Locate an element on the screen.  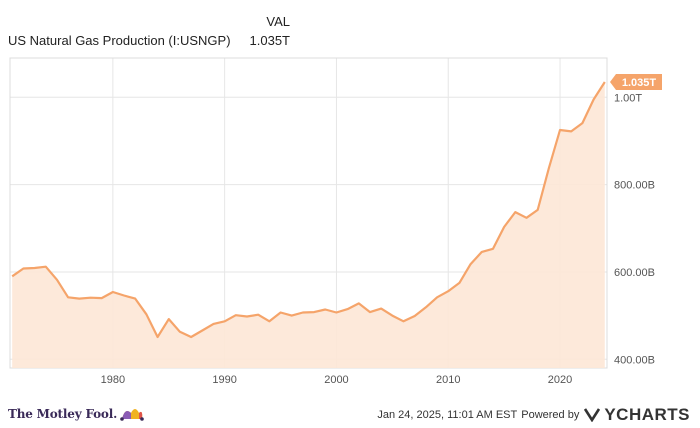
legend-column-header: VAL is located at coordinates (278, 21).